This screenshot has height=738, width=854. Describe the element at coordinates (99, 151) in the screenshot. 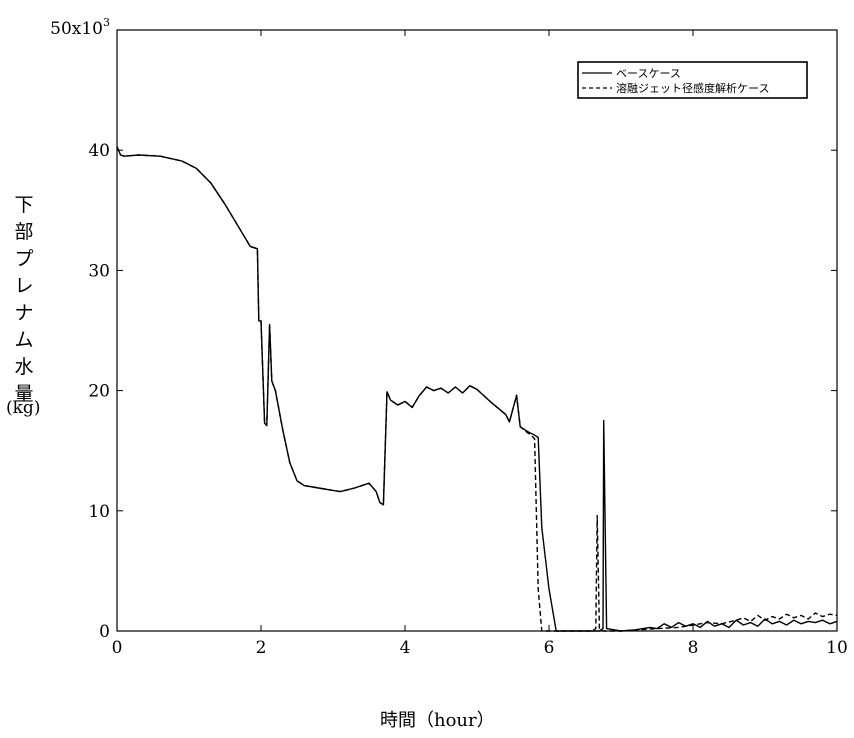

I see `y-tick-label: 40` at that location.